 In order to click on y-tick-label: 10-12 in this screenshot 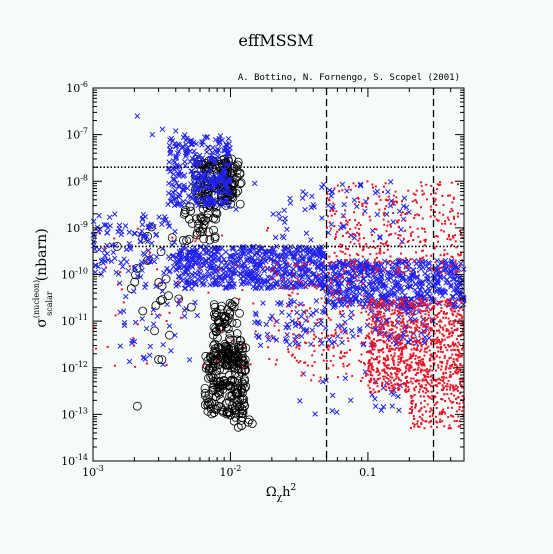, I will do `click(74, 367)`.